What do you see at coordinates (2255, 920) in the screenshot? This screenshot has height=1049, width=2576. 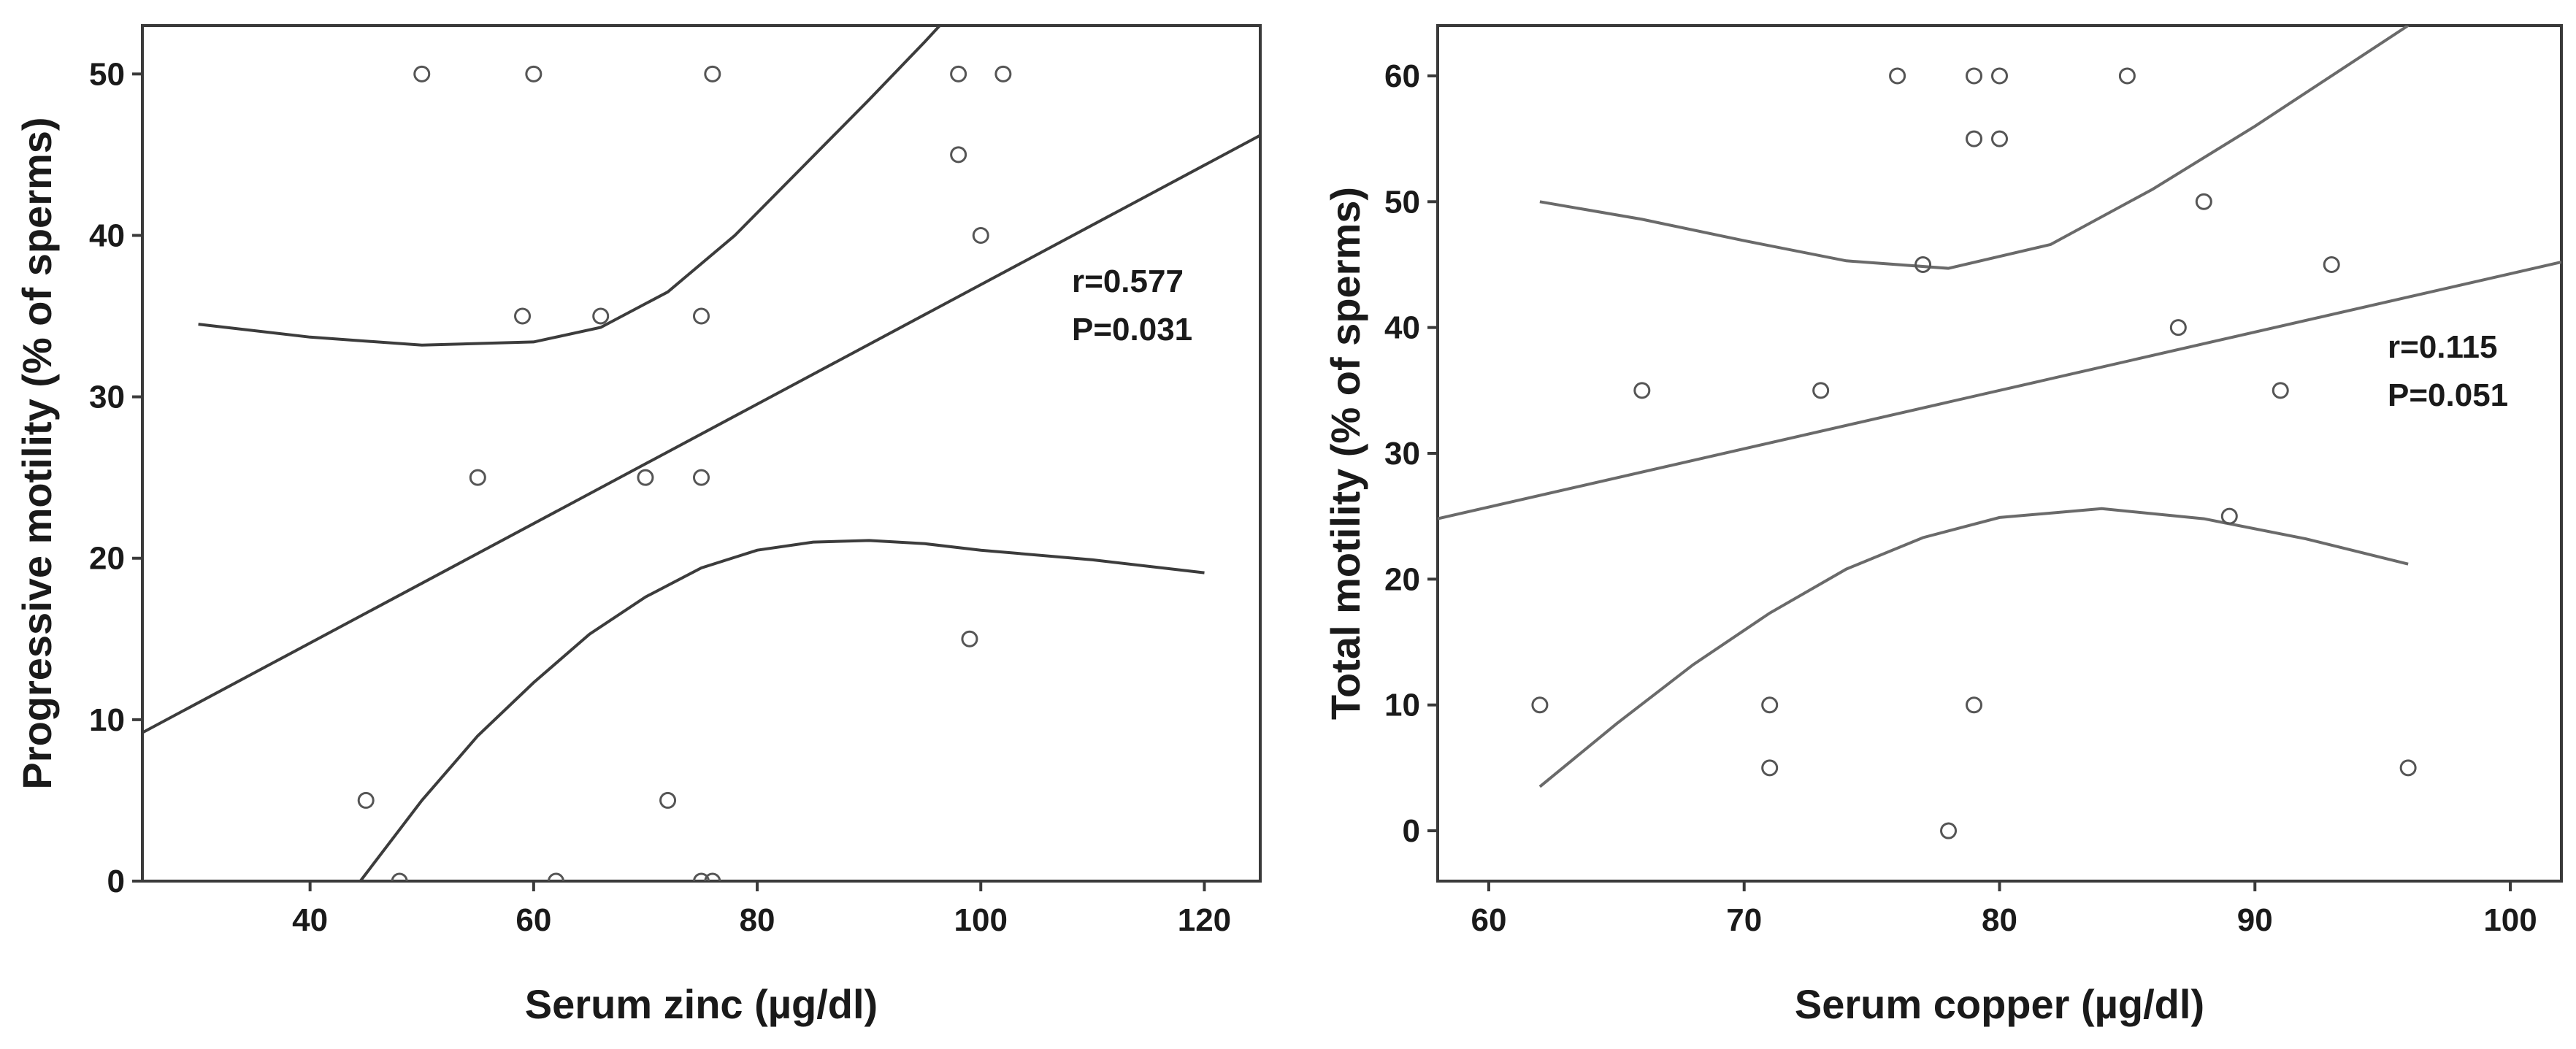 I see `x-tick-label: 90` at bounding box center [2255, 920].